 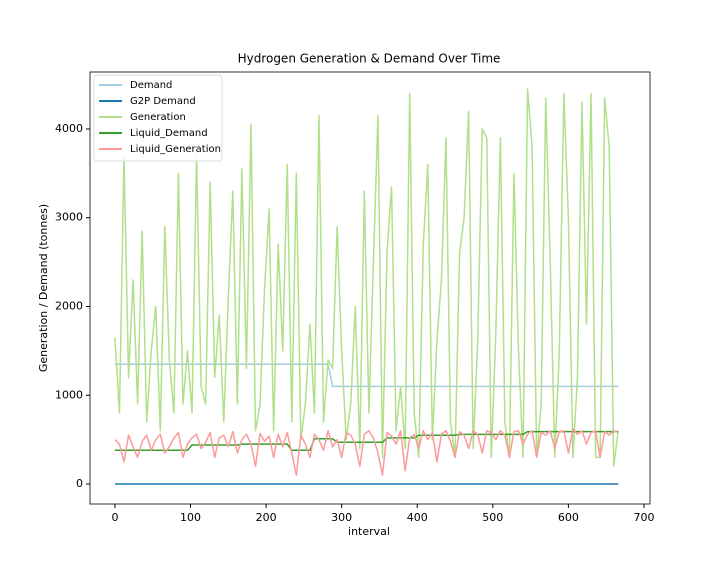 What do you see at coordinates (163, 101) in the screenshot?
I see `legend-label: G2P Demand` at bounding box center [163, 101].